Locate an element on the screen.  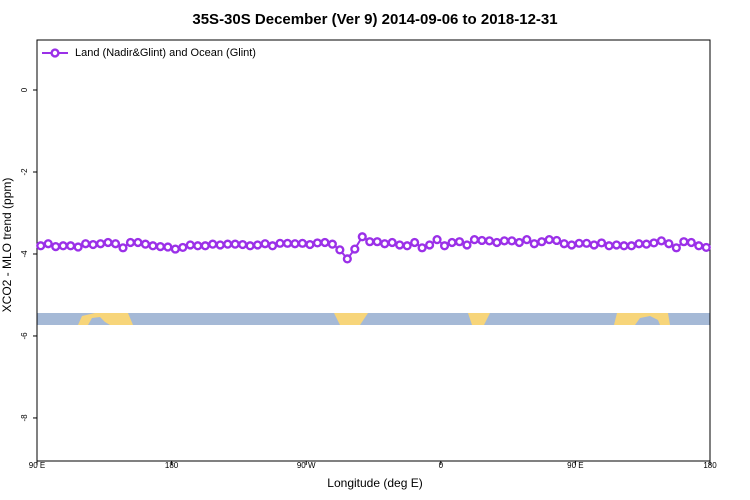
legend-label: Land (Nadir&Glint) and Ocean (Glint) is located at coordinates (165, 53).